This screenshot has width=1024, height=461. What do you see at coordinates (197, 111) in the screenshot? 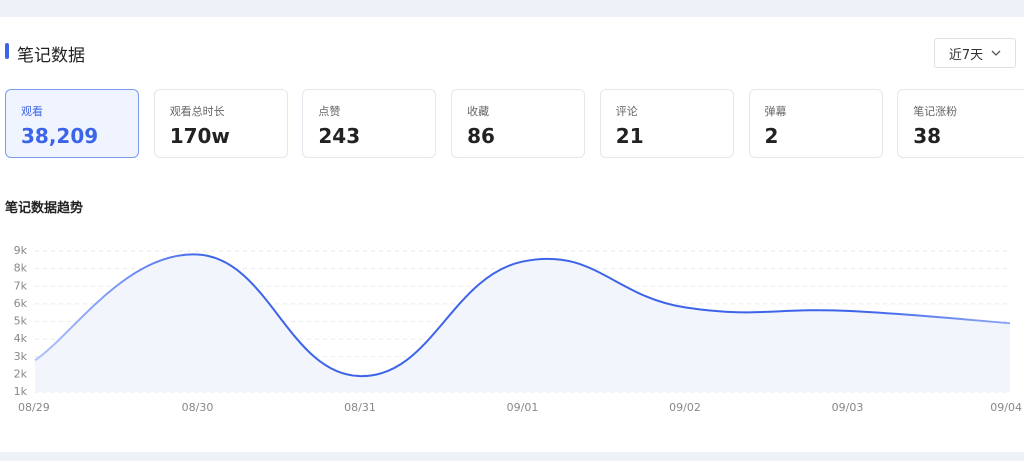
I see `metric-label: 观看总时长` at bounding box center [197, 111].